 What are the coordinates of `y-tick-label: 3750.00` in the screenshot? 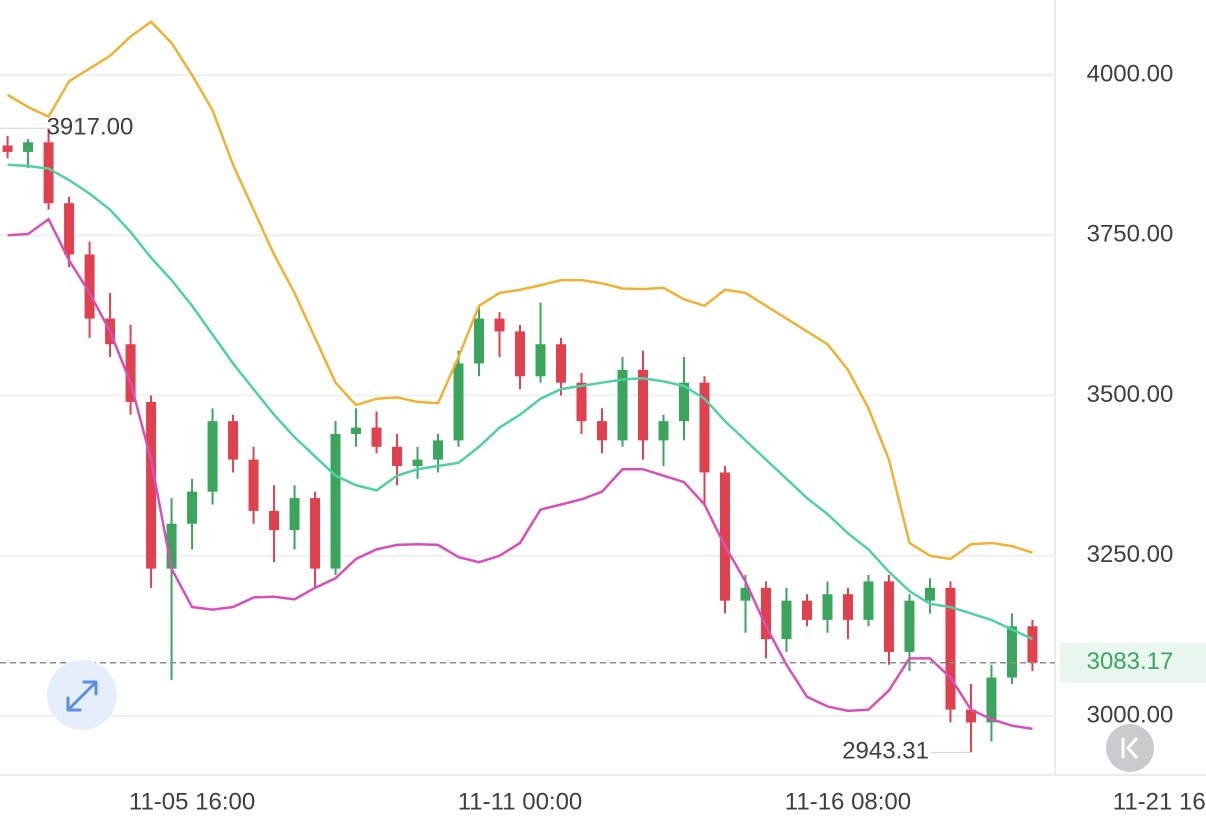 It's located at (1130, 234).